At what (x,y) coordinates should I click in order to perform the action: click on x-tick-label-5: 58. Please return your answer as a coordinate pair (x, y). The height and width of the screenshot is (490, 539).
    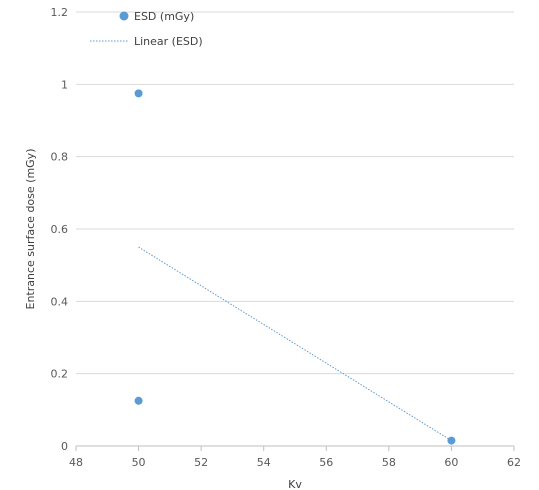
    Looking at the image, I should click on (389, 462).